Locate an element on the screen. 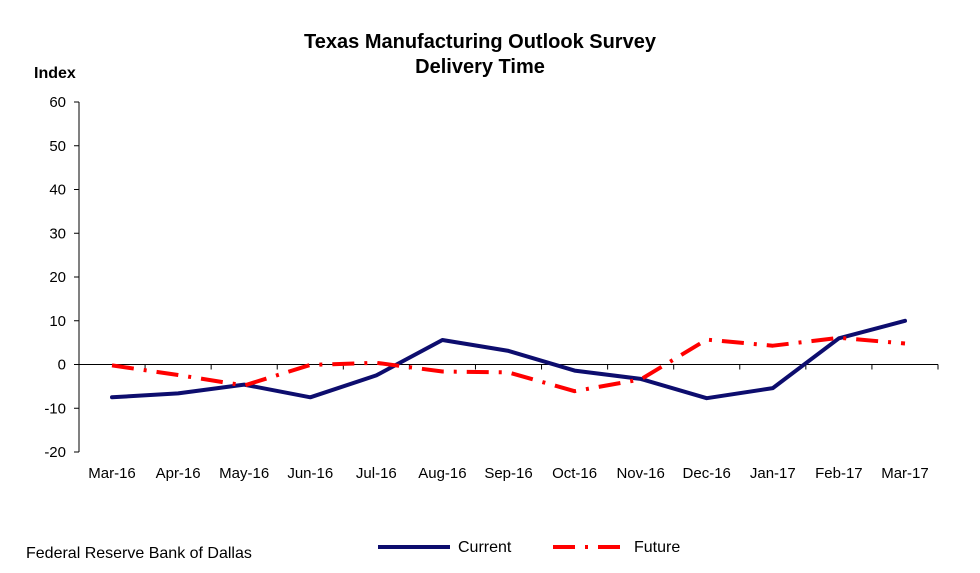 The height and width of the screenshot is (573, 980). y-tick-label: -10 is located at coordinates (55, 408).